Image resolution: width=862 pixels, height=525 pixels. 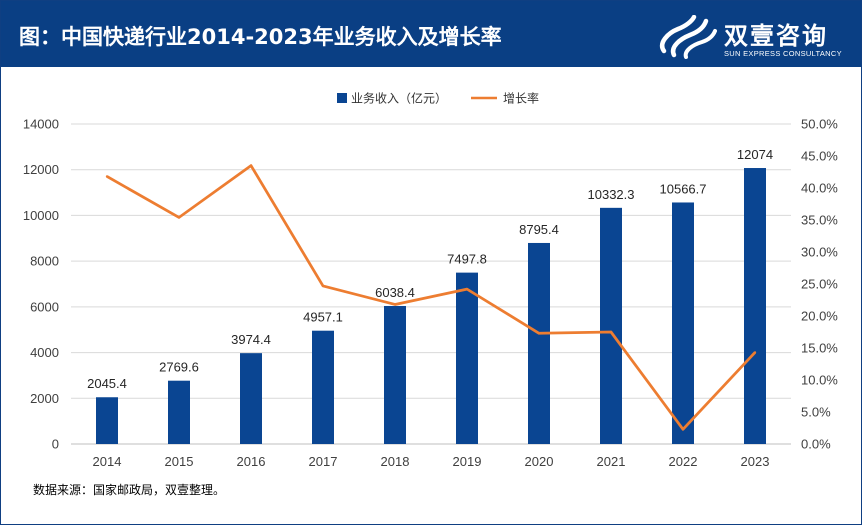 What do you see at coordinates (323, 461) in the screenshot?
I see `x-tick-label: 2017` at bounding box center [323, 461].